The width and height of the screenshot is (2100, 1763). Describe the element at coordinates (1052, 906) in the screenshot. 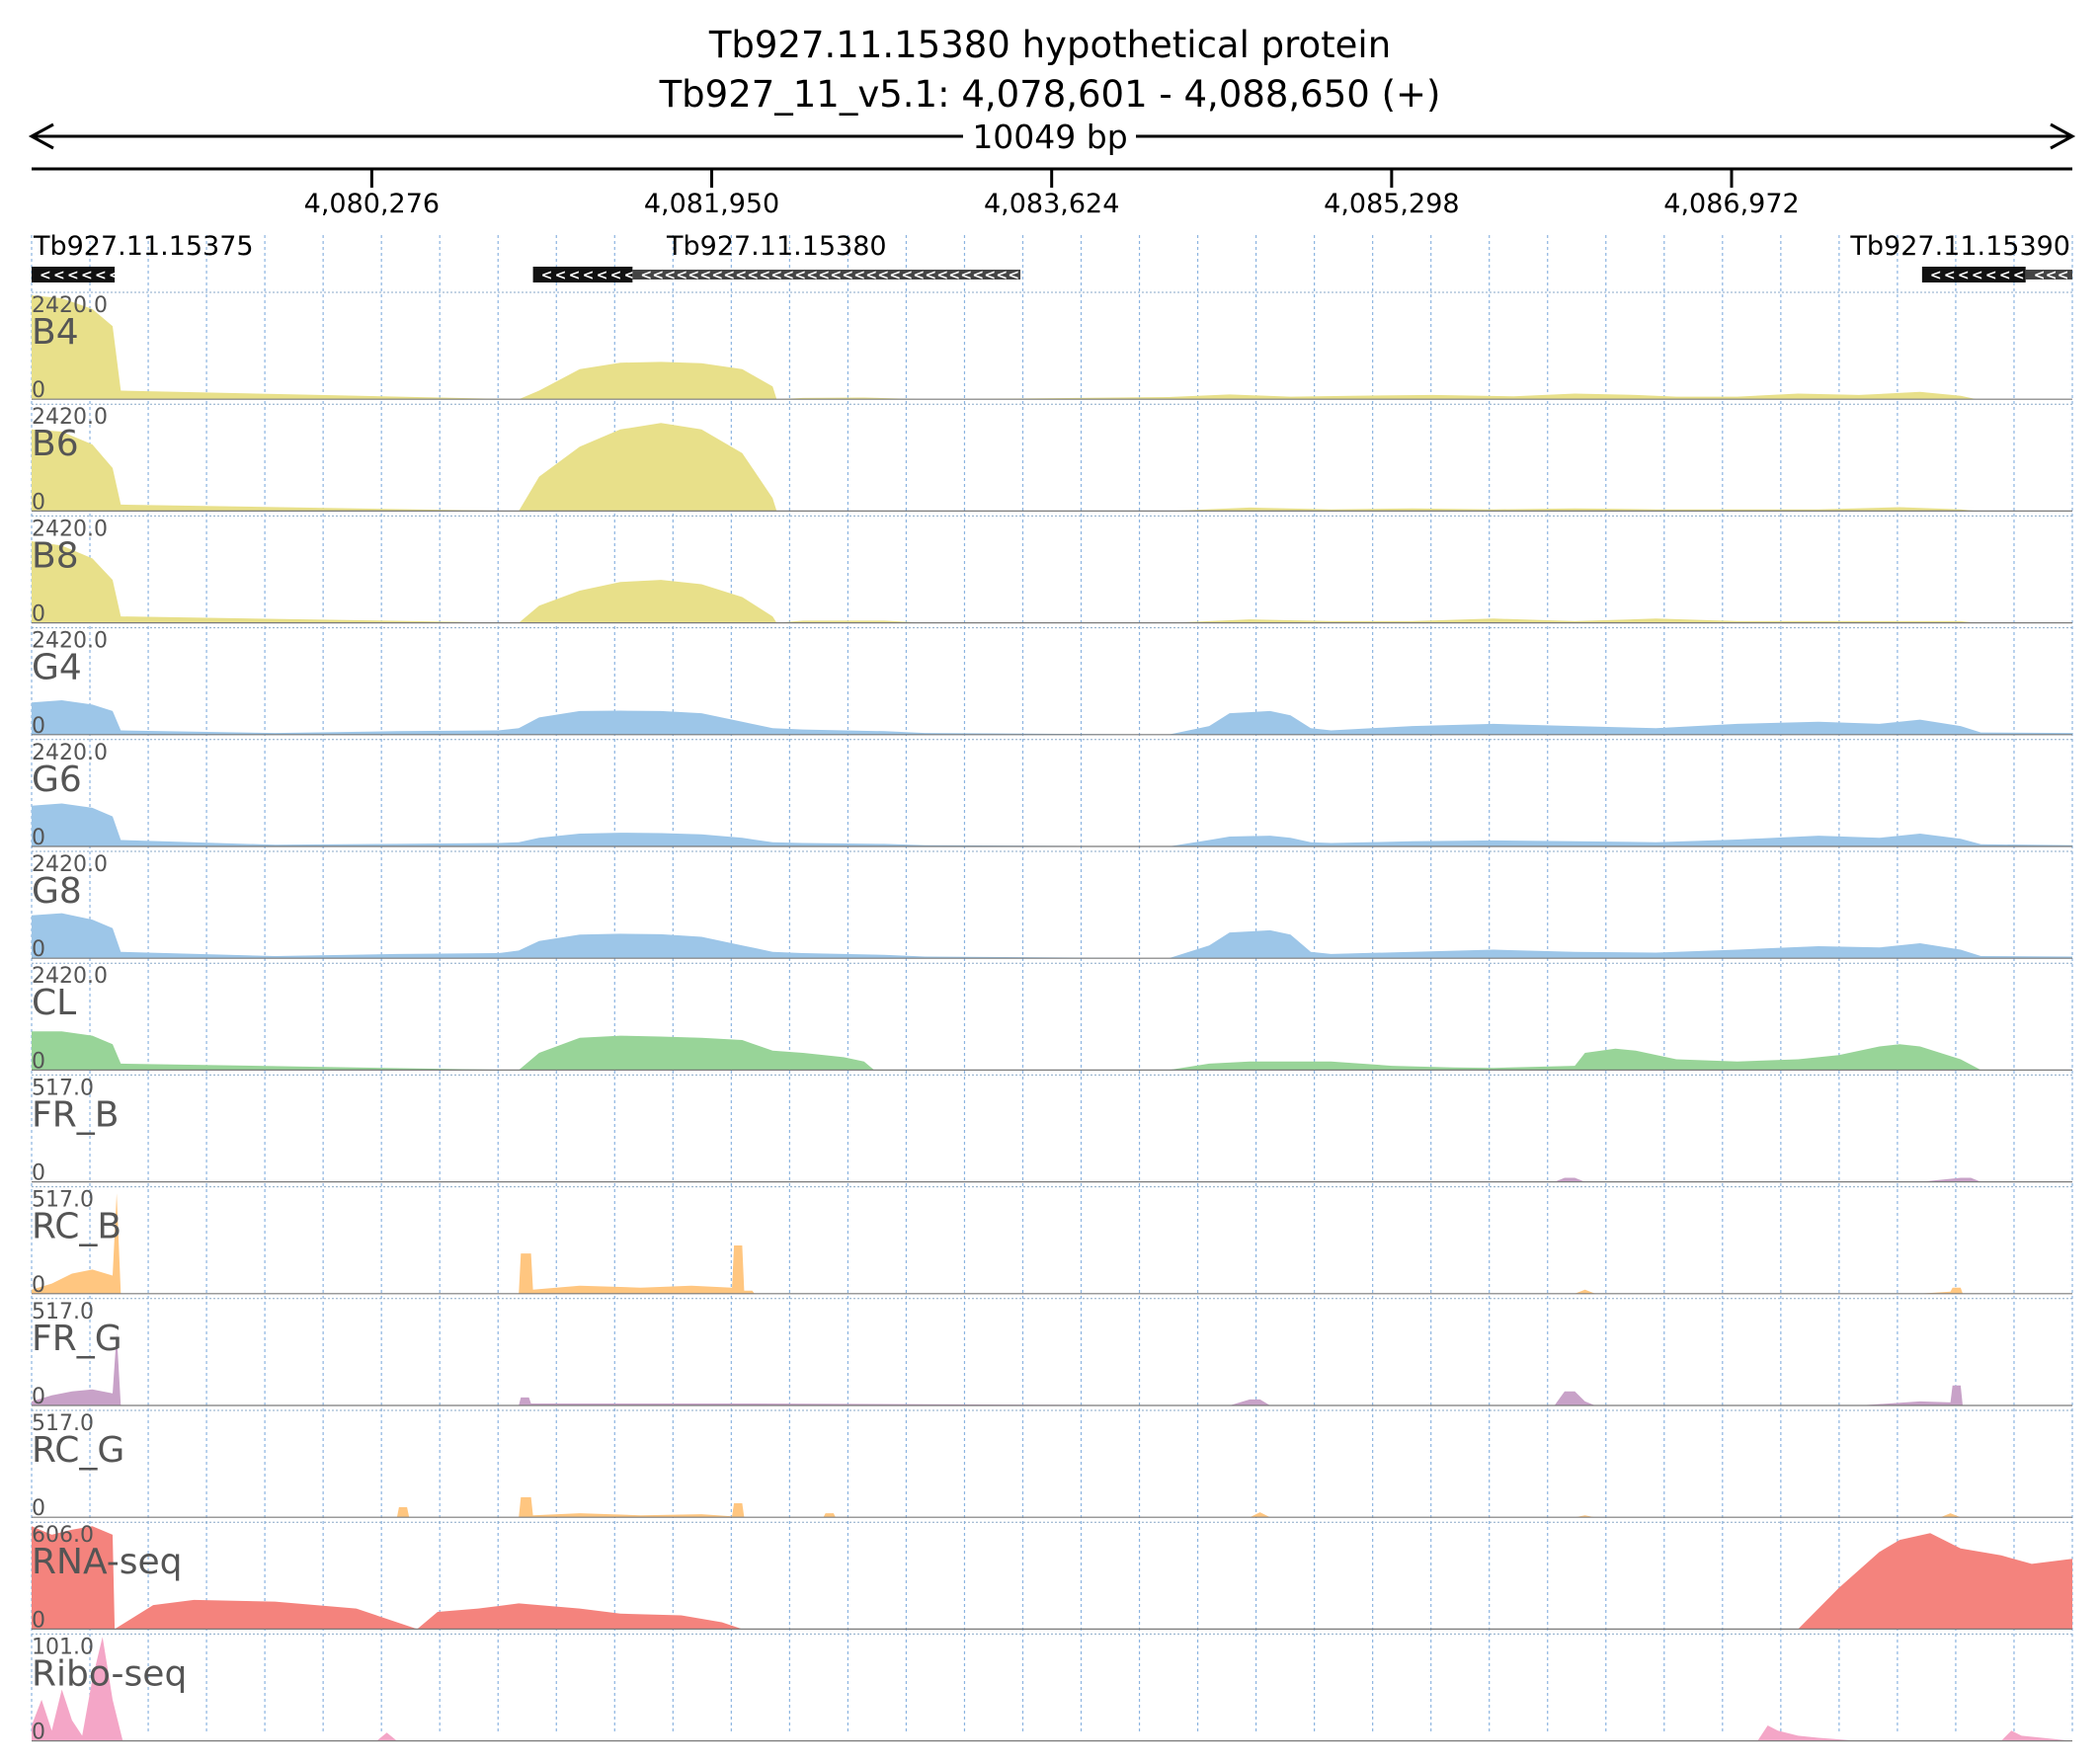

I see `track-G8: 2420.0G8 0` at that location.